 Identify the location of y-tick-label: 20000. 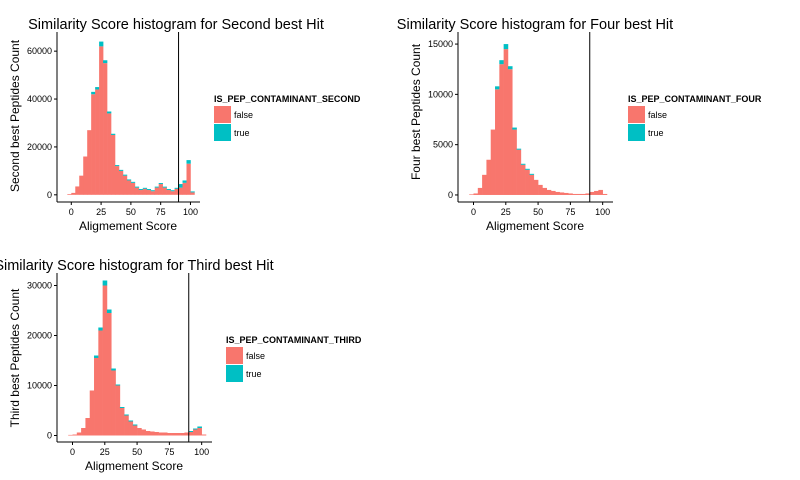
(39, 147).